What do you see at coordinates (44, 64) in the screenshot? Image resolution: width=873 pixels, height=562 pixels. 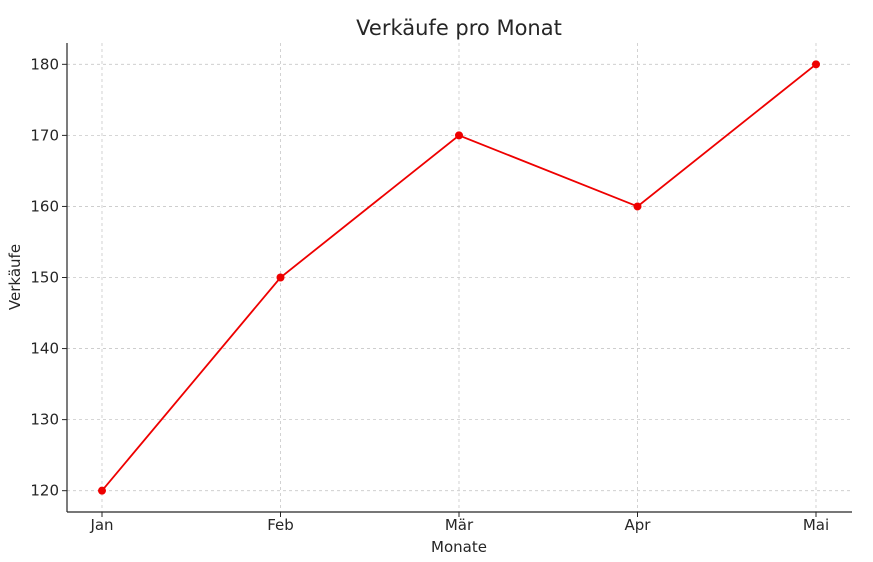 I see `y-tick-label: 180` at bounding box center [44, 64].